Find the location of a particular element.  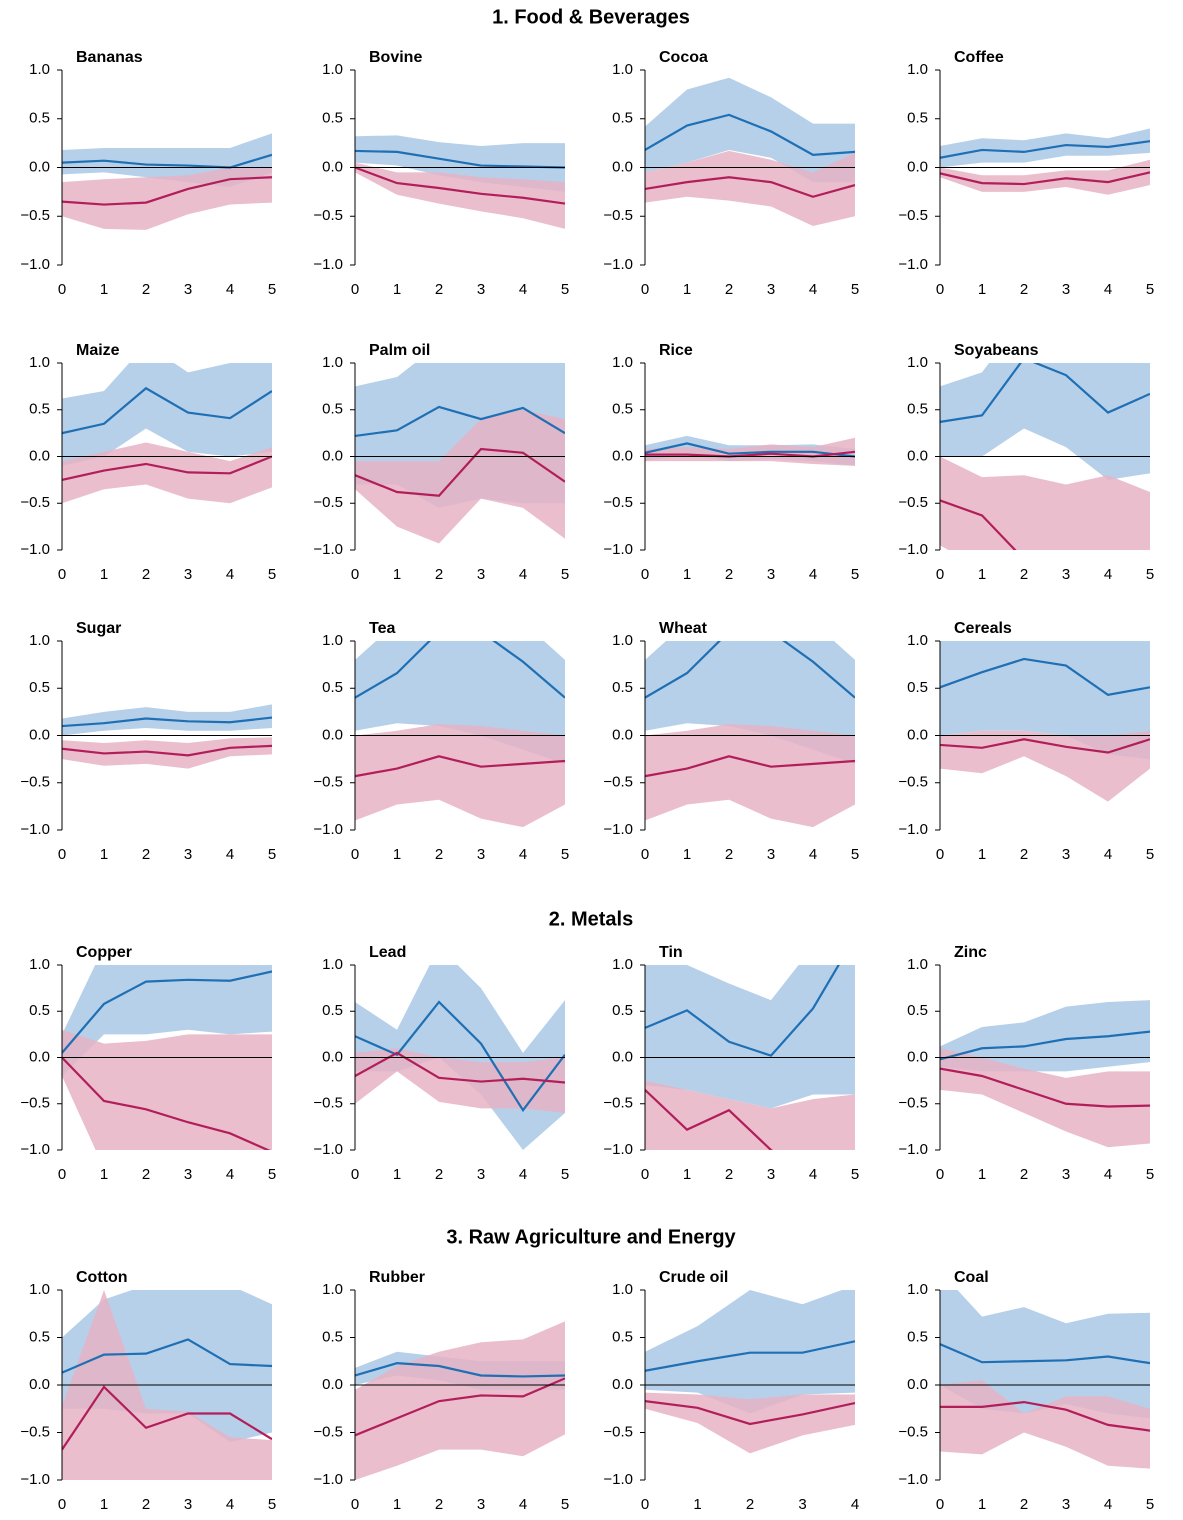

panel: −1.0 −0.5 0.0 0.5 1.0 0 1 2 3 4 5 Lead is located at coordinates (441, 1063).